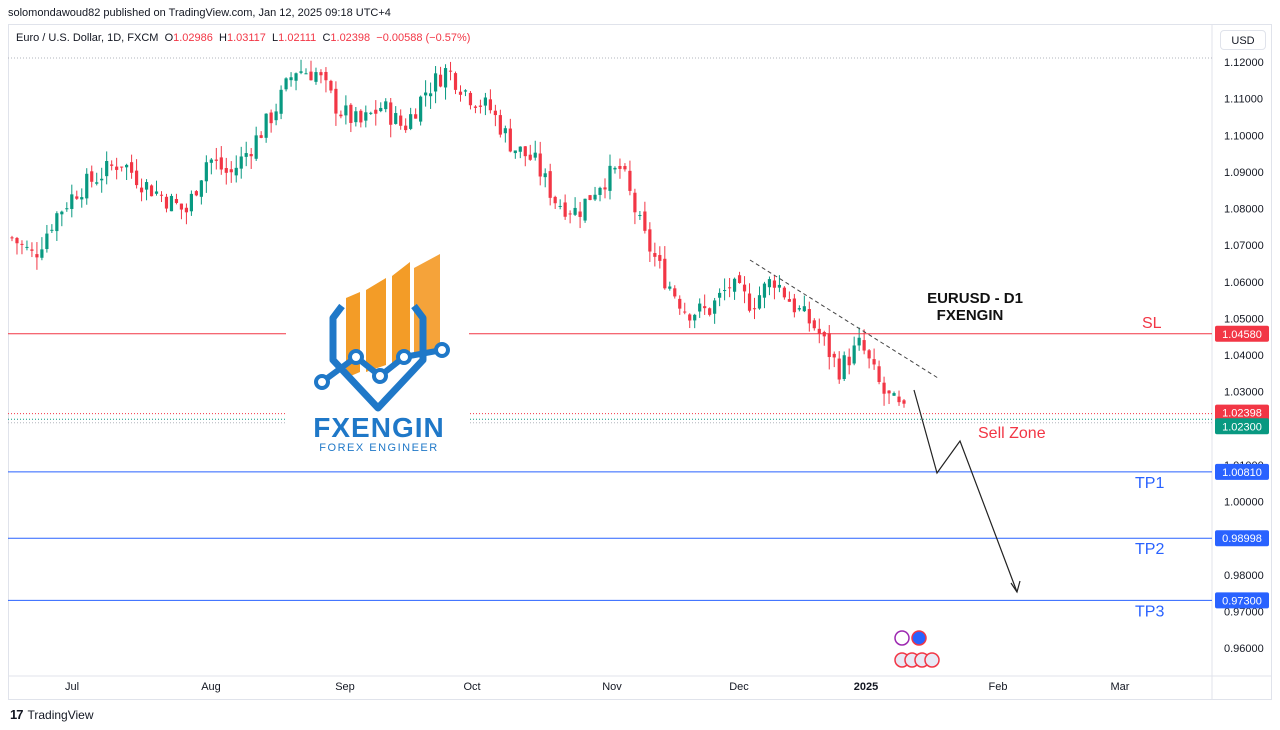 The image size is (1280, 730). I want to click on x-tick-label: Mar, so click(1120, 687).